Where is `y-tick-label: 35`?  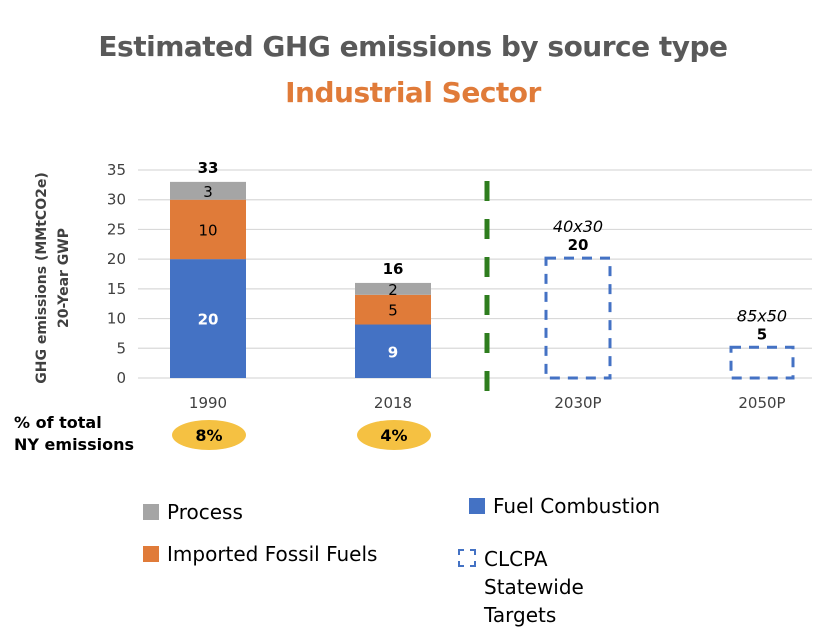
y-tick-label: 35 is located at coordinates (116, 170).